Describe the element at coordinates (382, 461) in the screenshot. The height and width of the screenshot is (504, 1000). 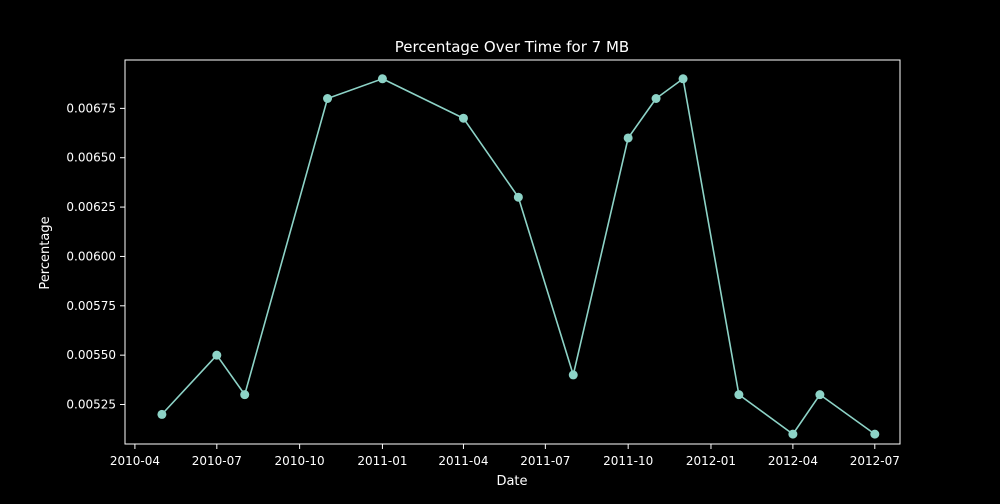
I see `x-tick-label: 2011-01` at that location.